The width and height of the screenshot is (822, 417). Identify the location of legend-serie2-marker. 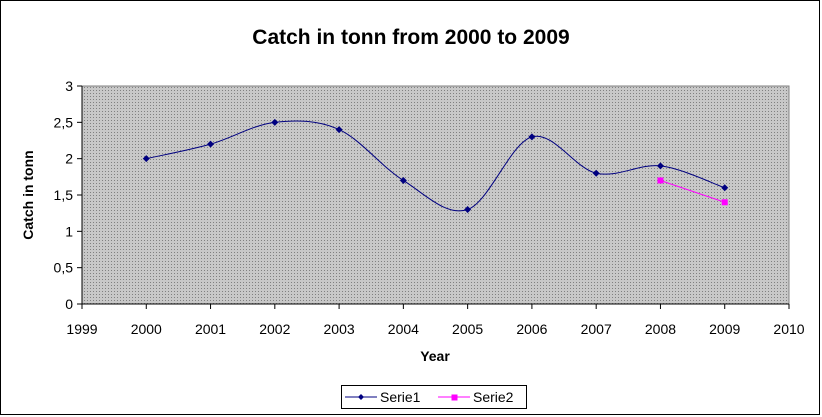
(454, 397).